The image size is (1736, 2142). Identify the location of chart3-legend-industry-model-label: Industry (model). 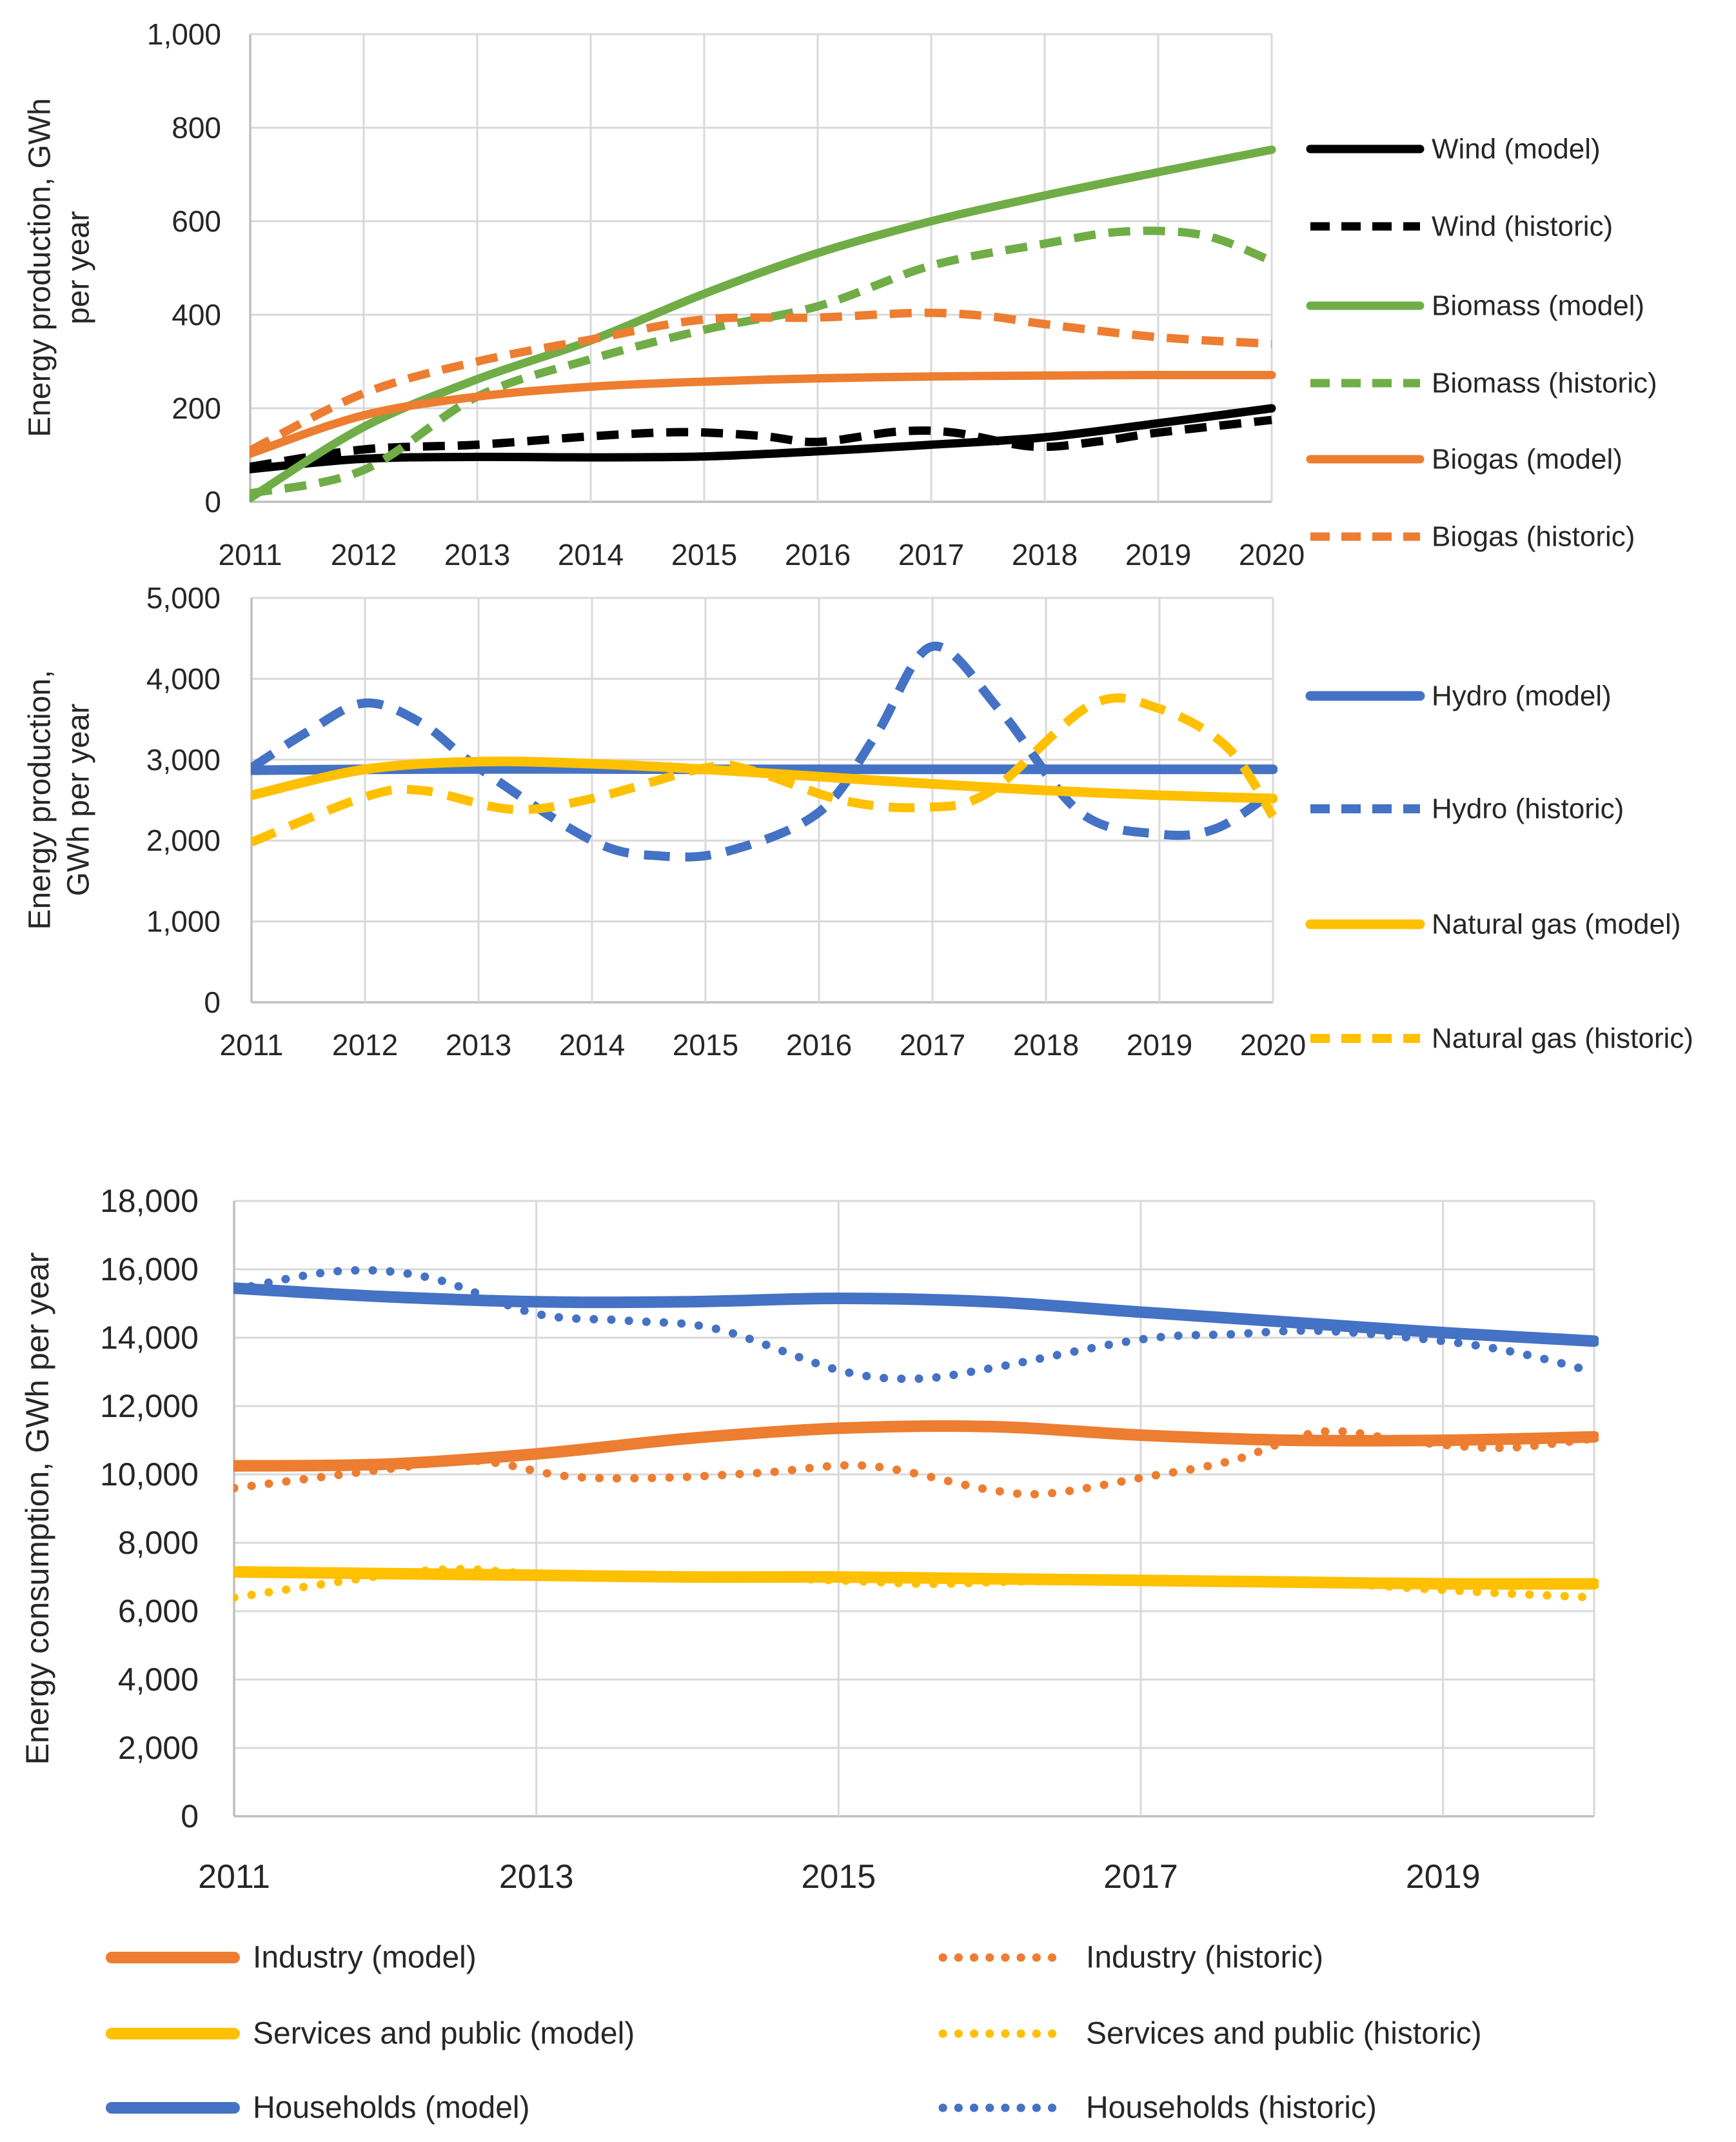
(365, 1958).